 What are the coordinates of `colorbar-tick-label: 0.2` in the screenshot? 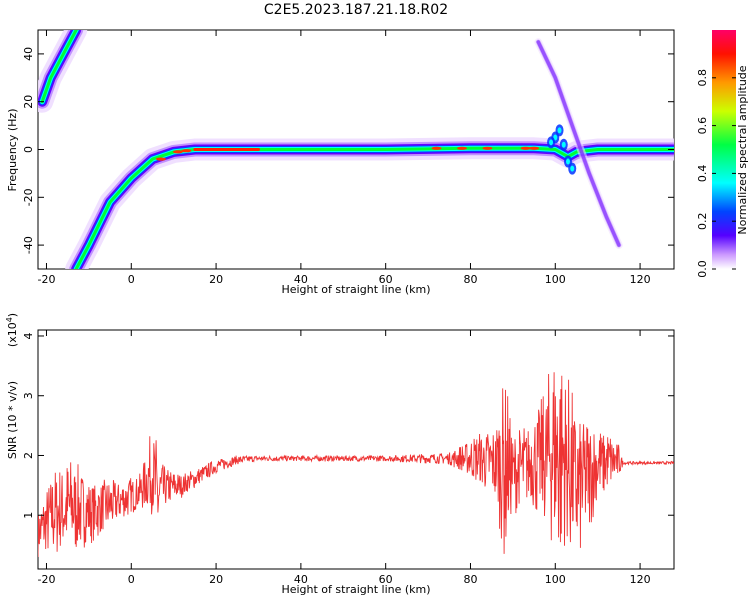 It's located at (702, 221).